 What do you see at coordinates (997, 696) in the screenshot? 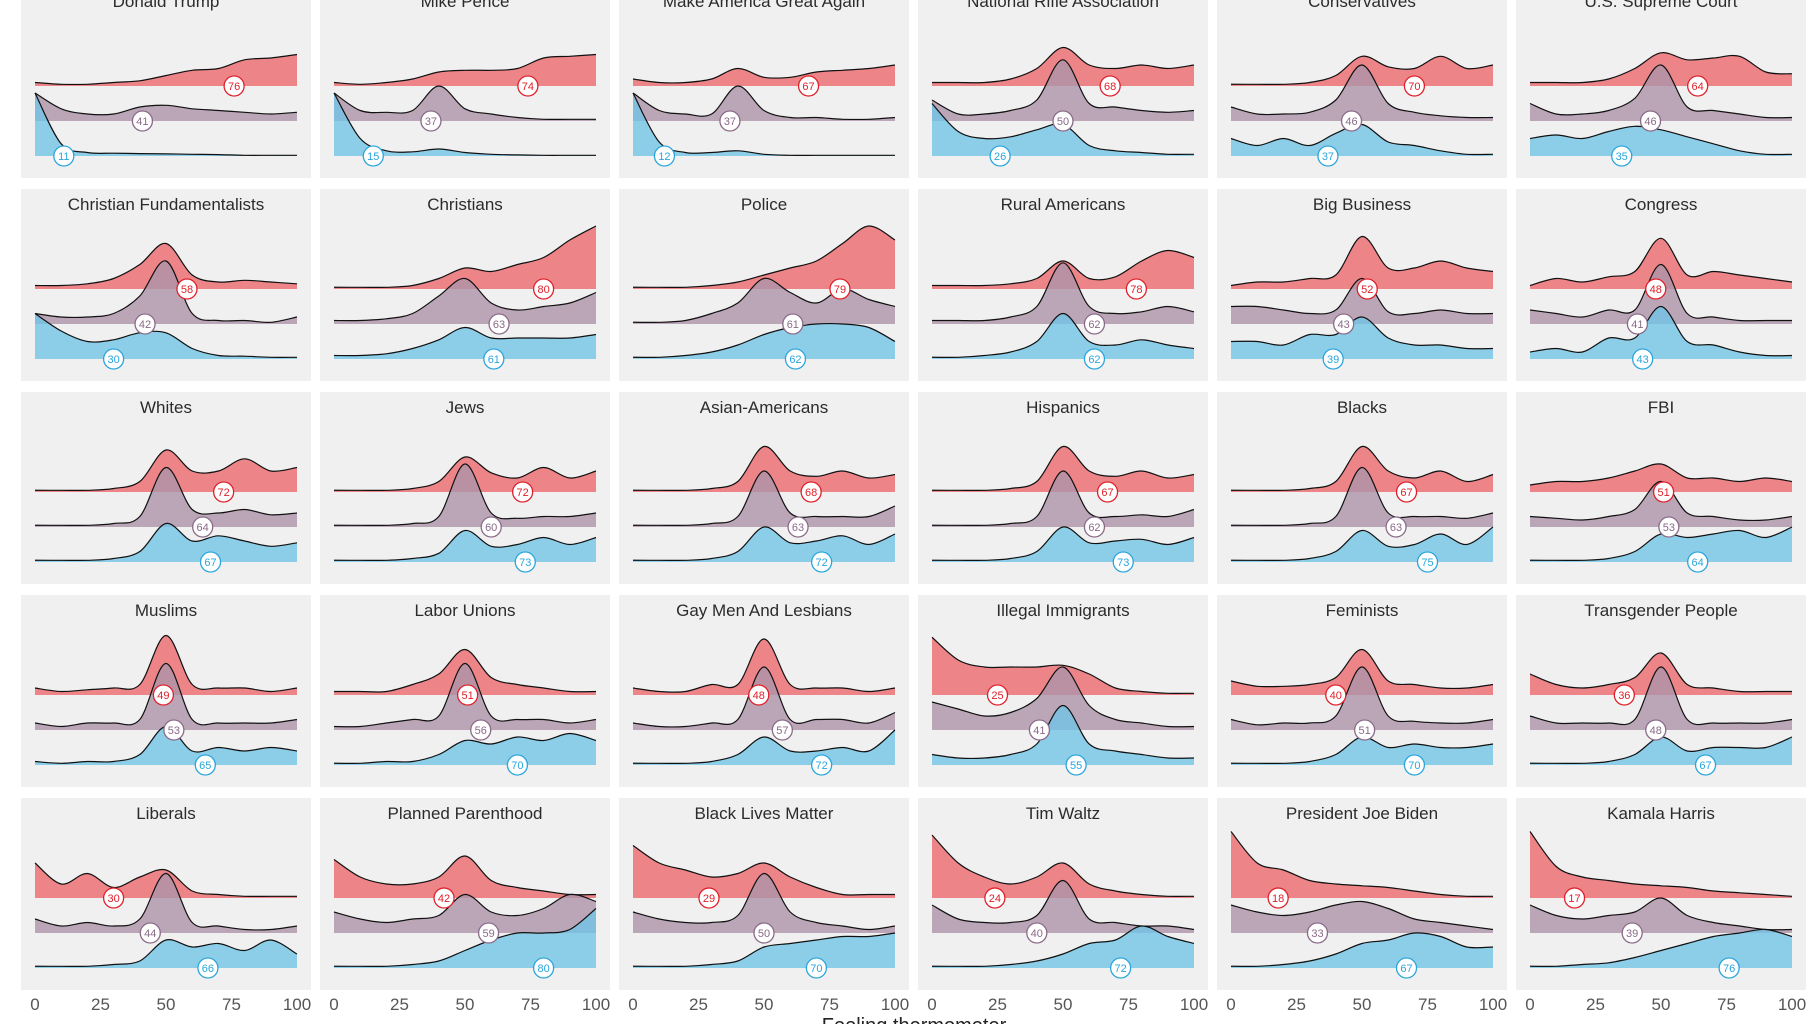
I see `median-label-top: 25` at bounding box center [997, 696].